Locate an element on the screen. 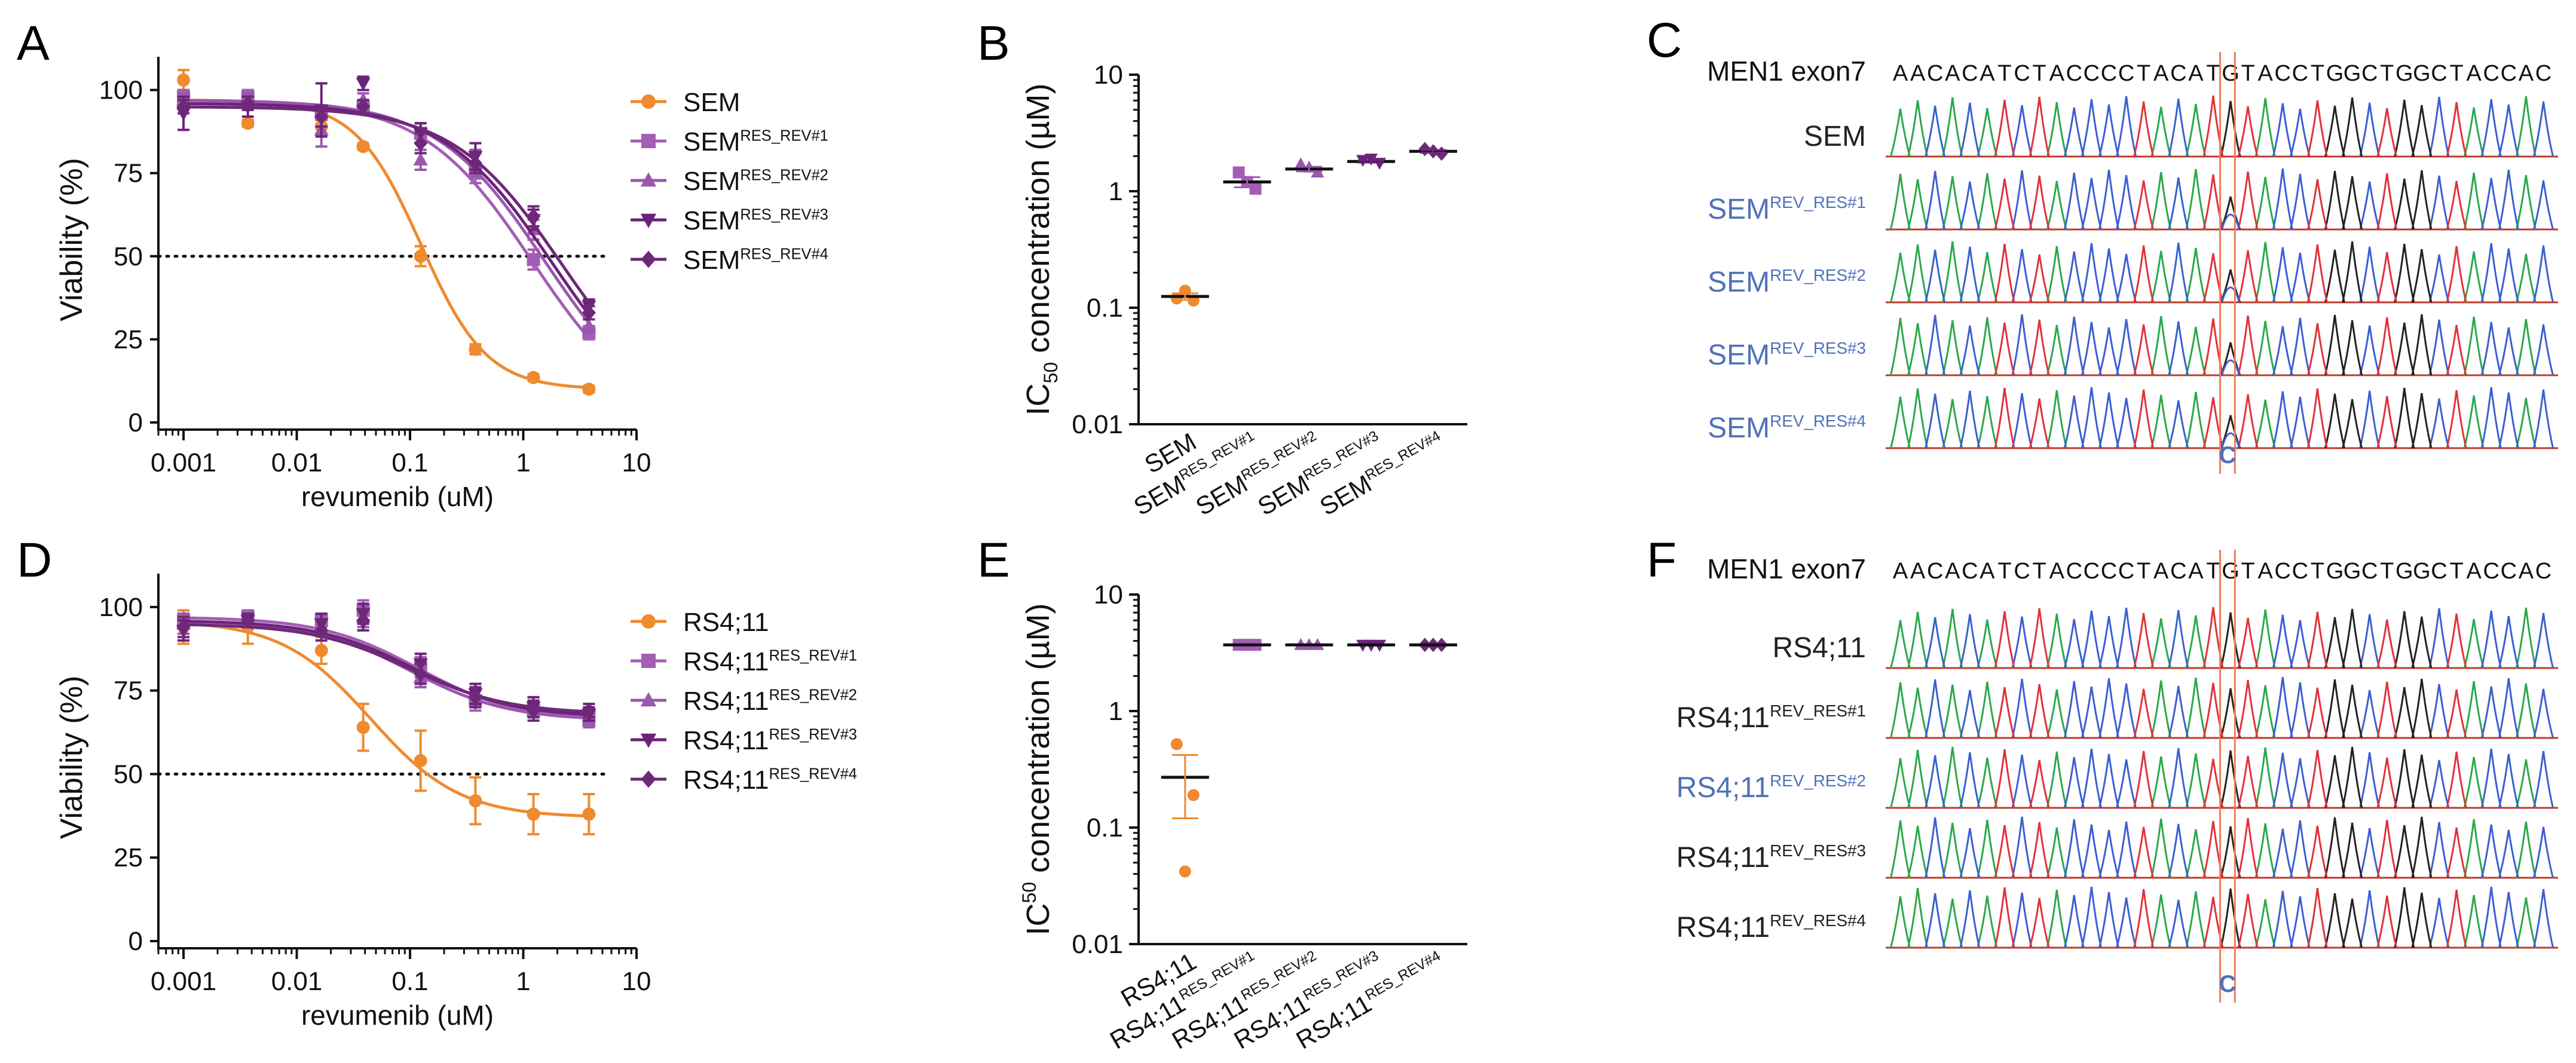  chromatogram-row-2: RS4;11REV_RES#1 is located at coordinates (2117, 707).